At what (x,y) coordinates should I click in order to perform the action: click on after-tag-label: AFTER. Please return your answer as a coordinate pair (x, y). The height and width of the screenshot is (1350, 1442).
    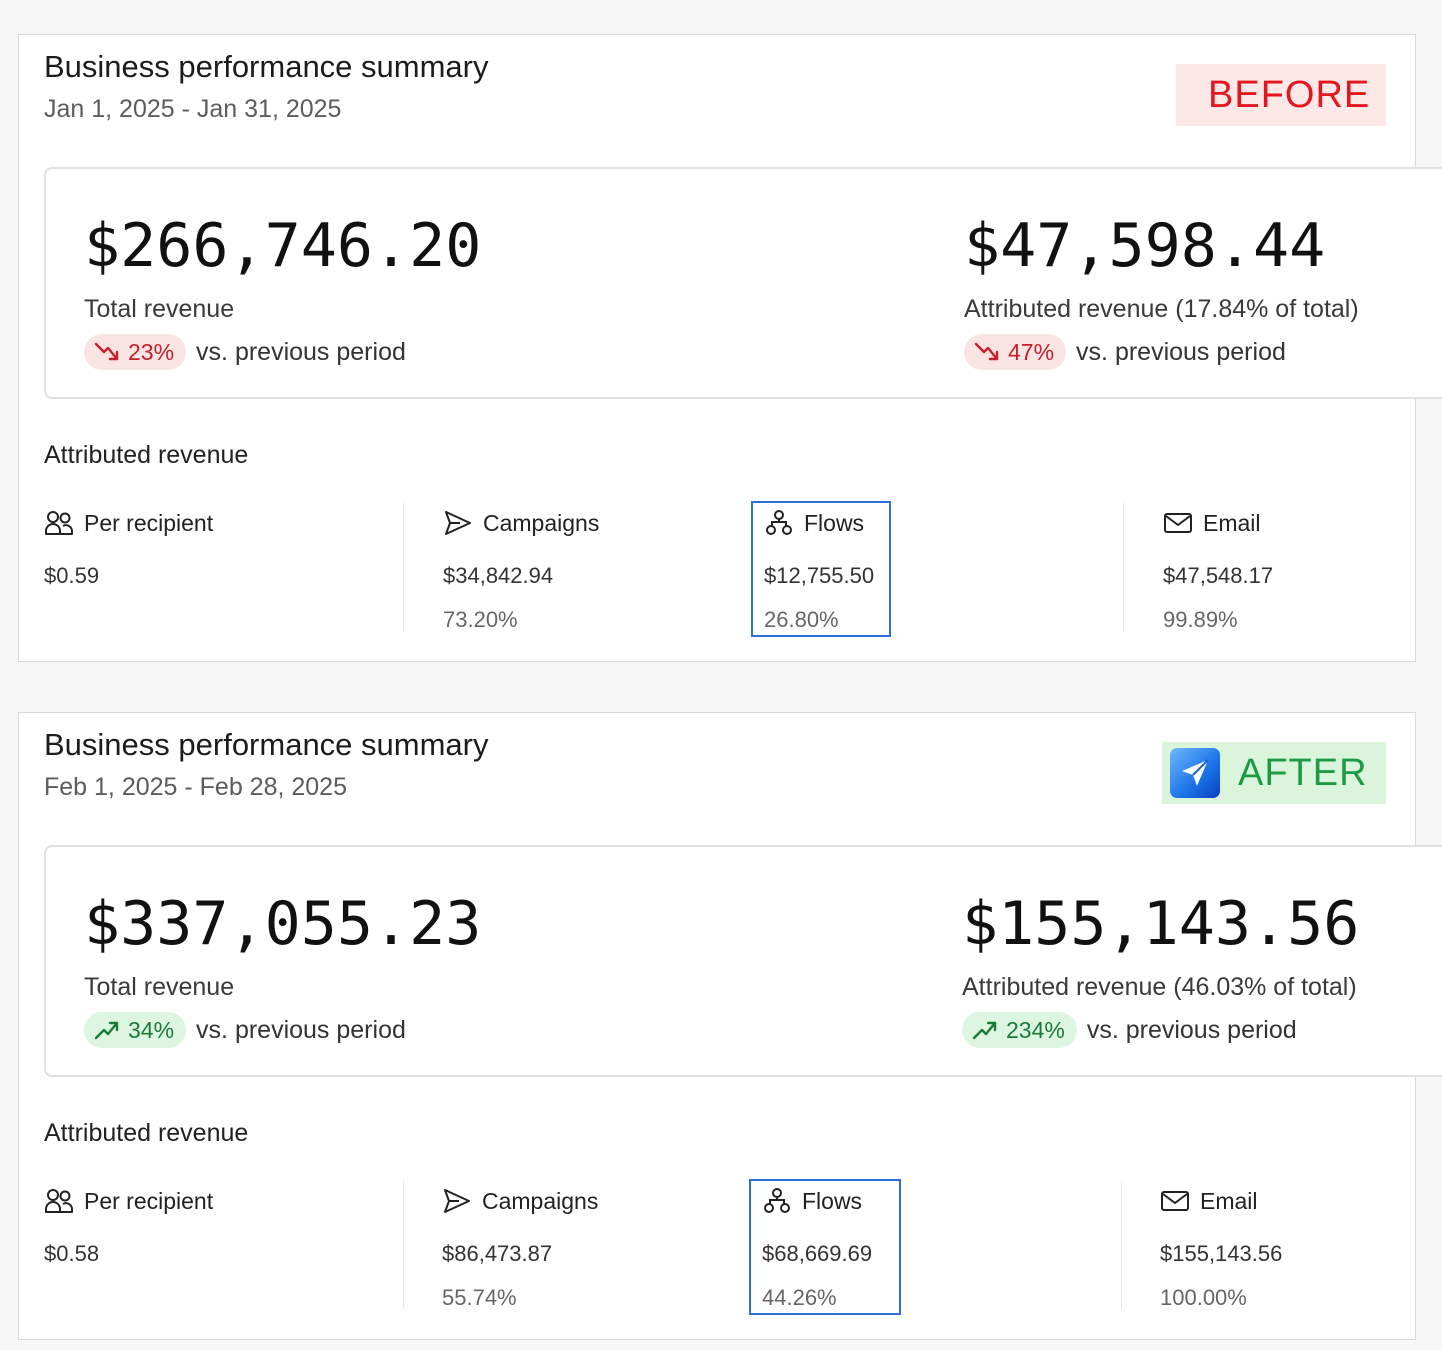
    Looking at the image, I should click on (1303, 772).